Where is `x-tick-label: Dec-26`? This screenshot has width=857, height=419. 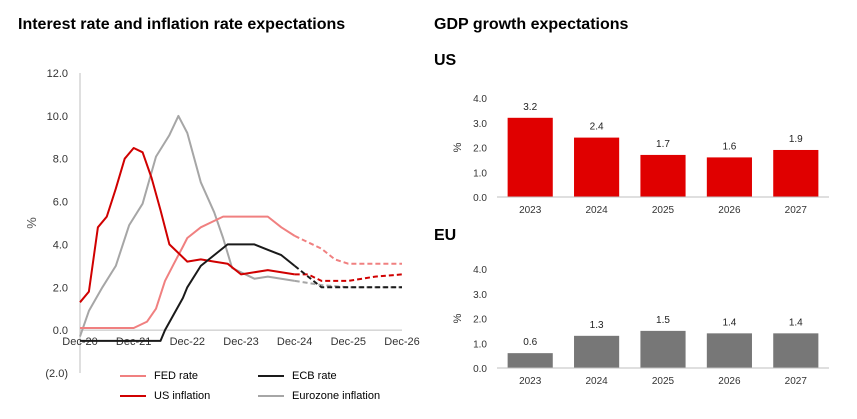
x-tick-label: Dec-26 is located at coordinates (401, 342).